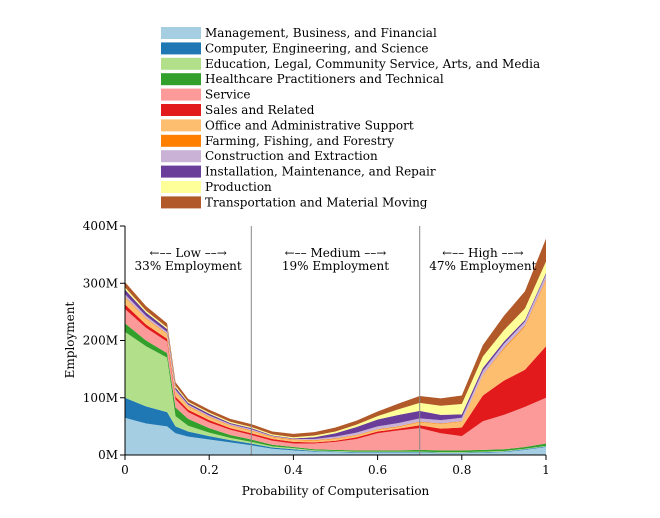  What do you see at coordinates (188, 253) in the screenshot?
I see `band-label-1: ←–– Low ––→` at bounding box center [188, 253].